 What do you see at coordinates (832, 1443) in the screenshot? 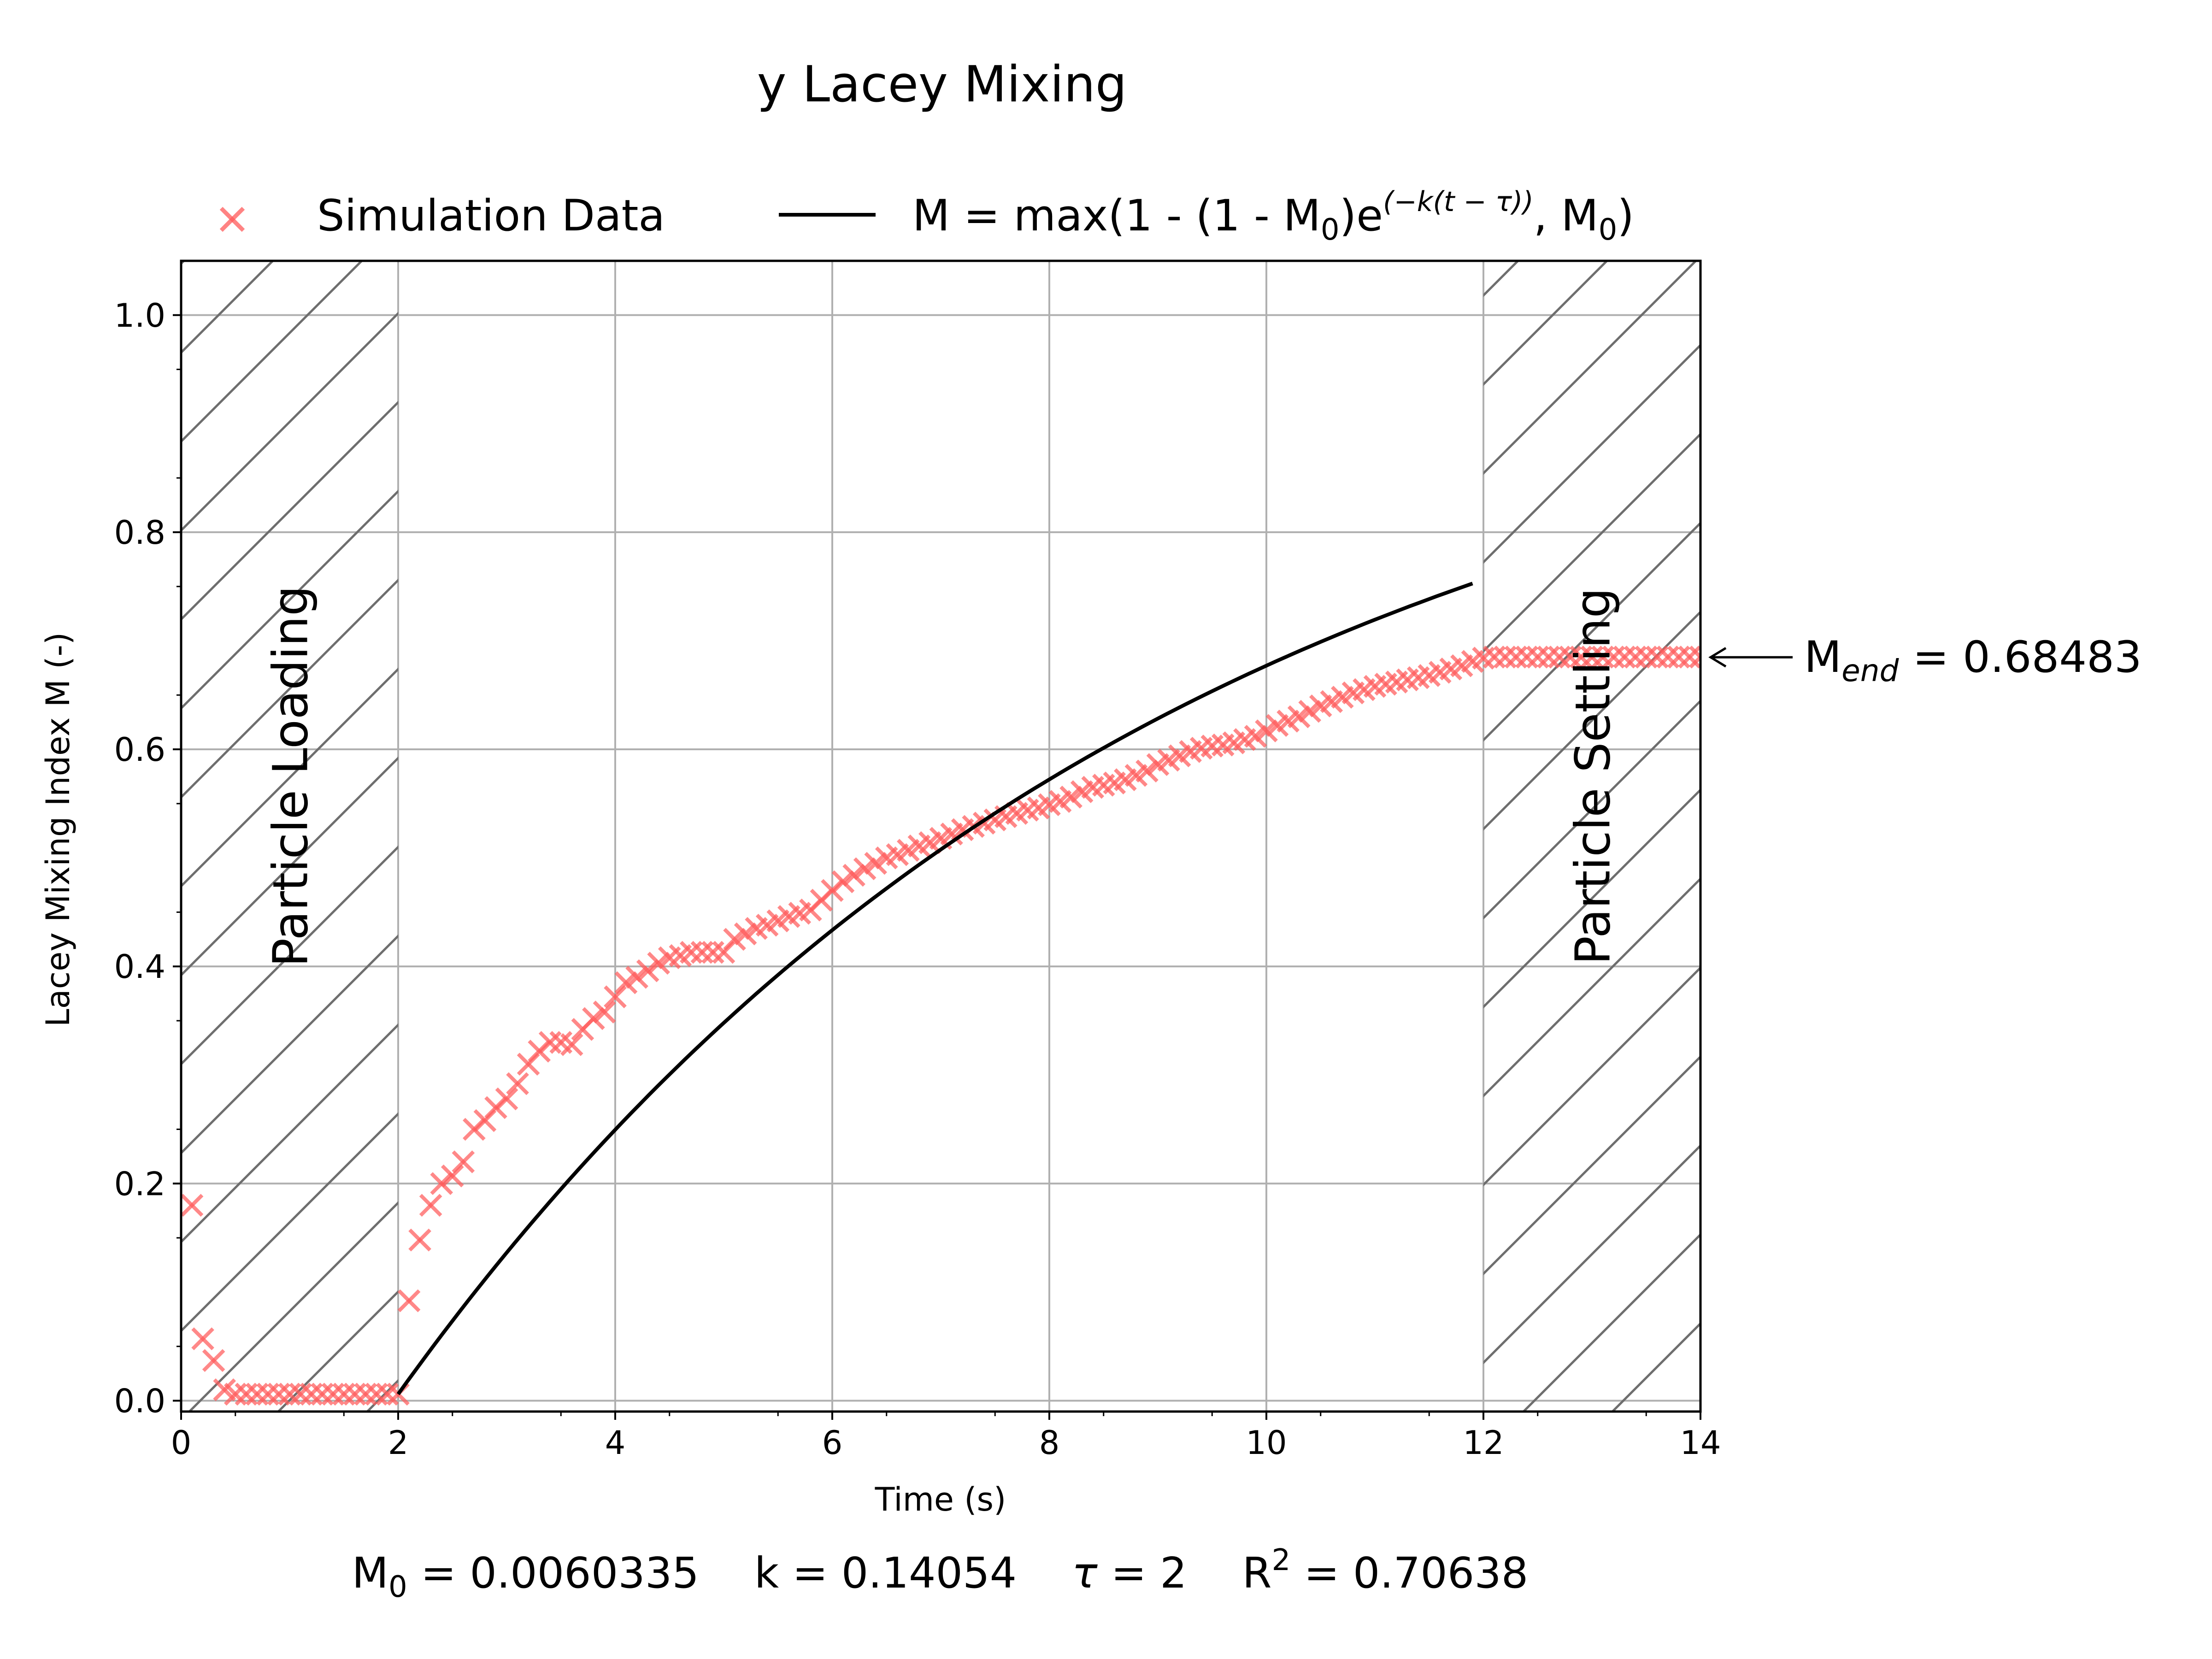
I see `x-tick-label: 6` at bounding box center [832, 1443].